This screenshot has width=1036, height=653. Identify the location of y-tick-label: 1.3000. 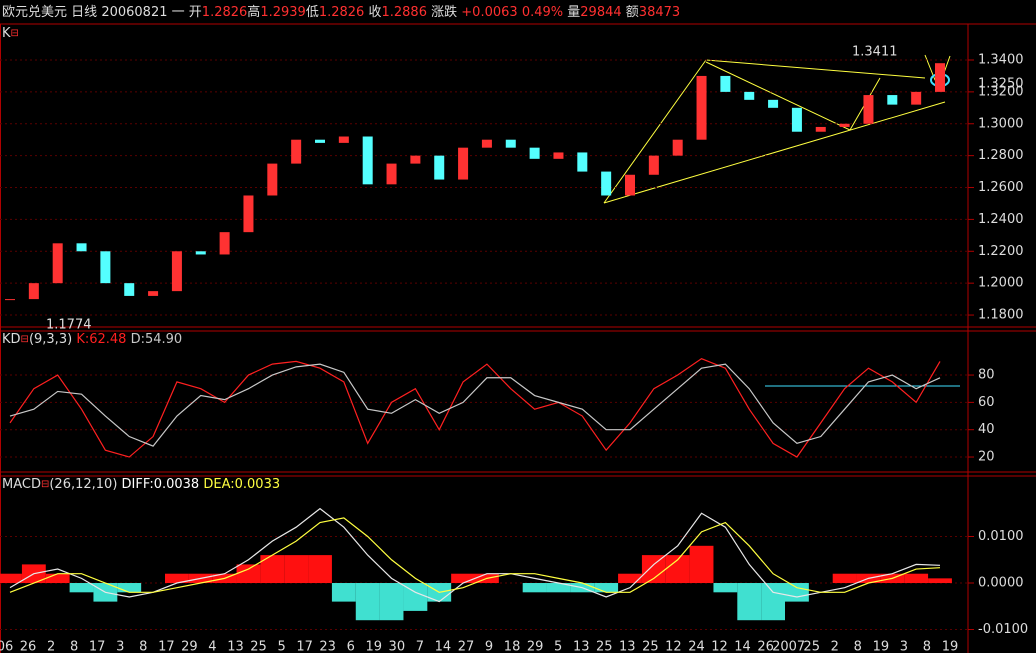
(1001, 123).